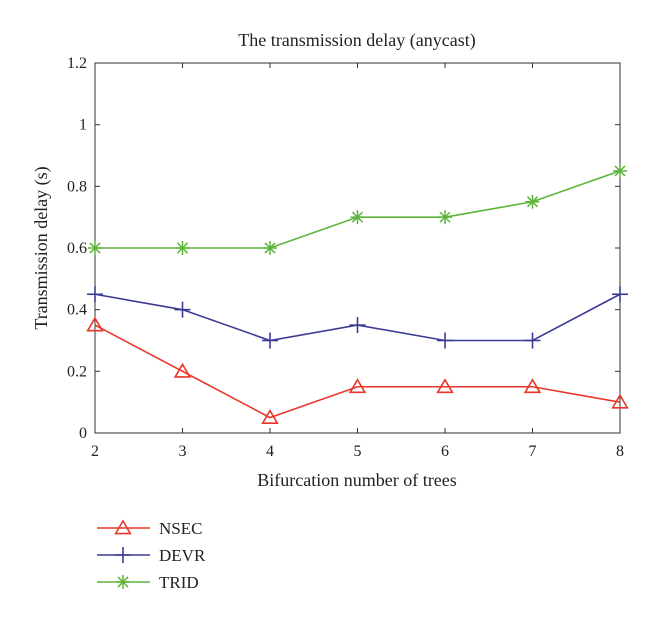 Image resolution: width=660 pixels, height=623 pixels. I want to click on y-tick-label: 1.2, so click(77, 63).